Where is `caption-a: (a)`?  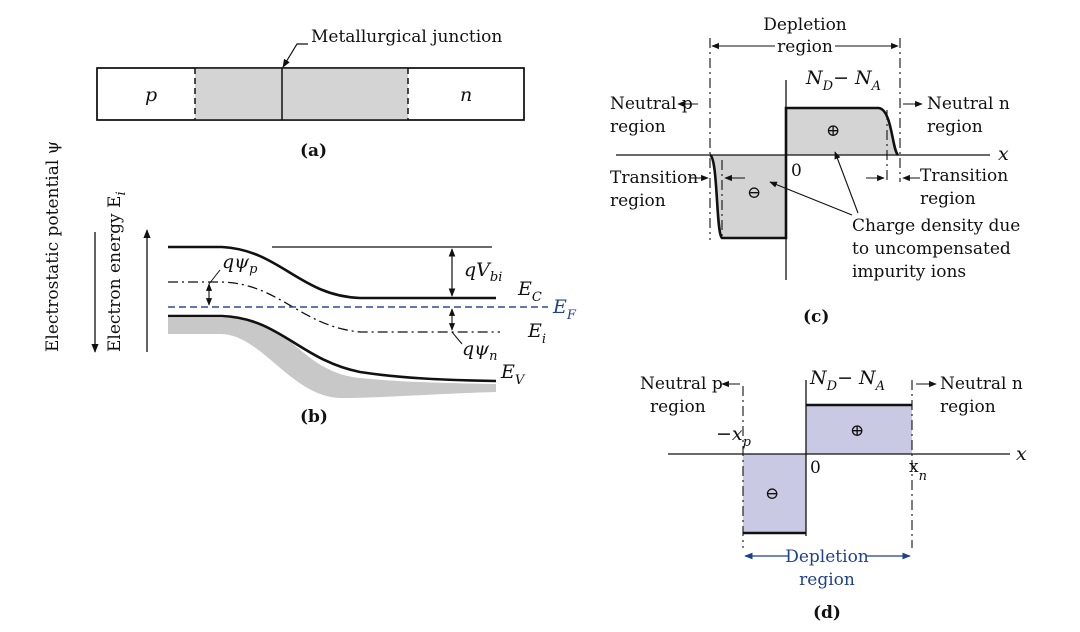
caption-a: (a) is located at coordinates (313, 151).